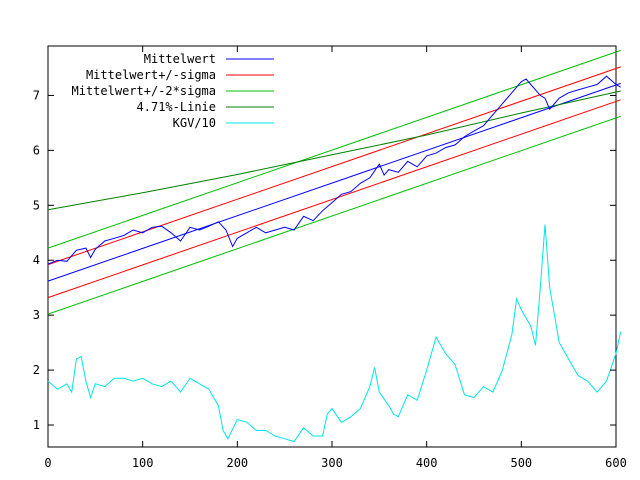  What do you see at coordinates (143, 463) in the screenshot?
I see `x-tick-label: 100` at bounding box center [143, 463].